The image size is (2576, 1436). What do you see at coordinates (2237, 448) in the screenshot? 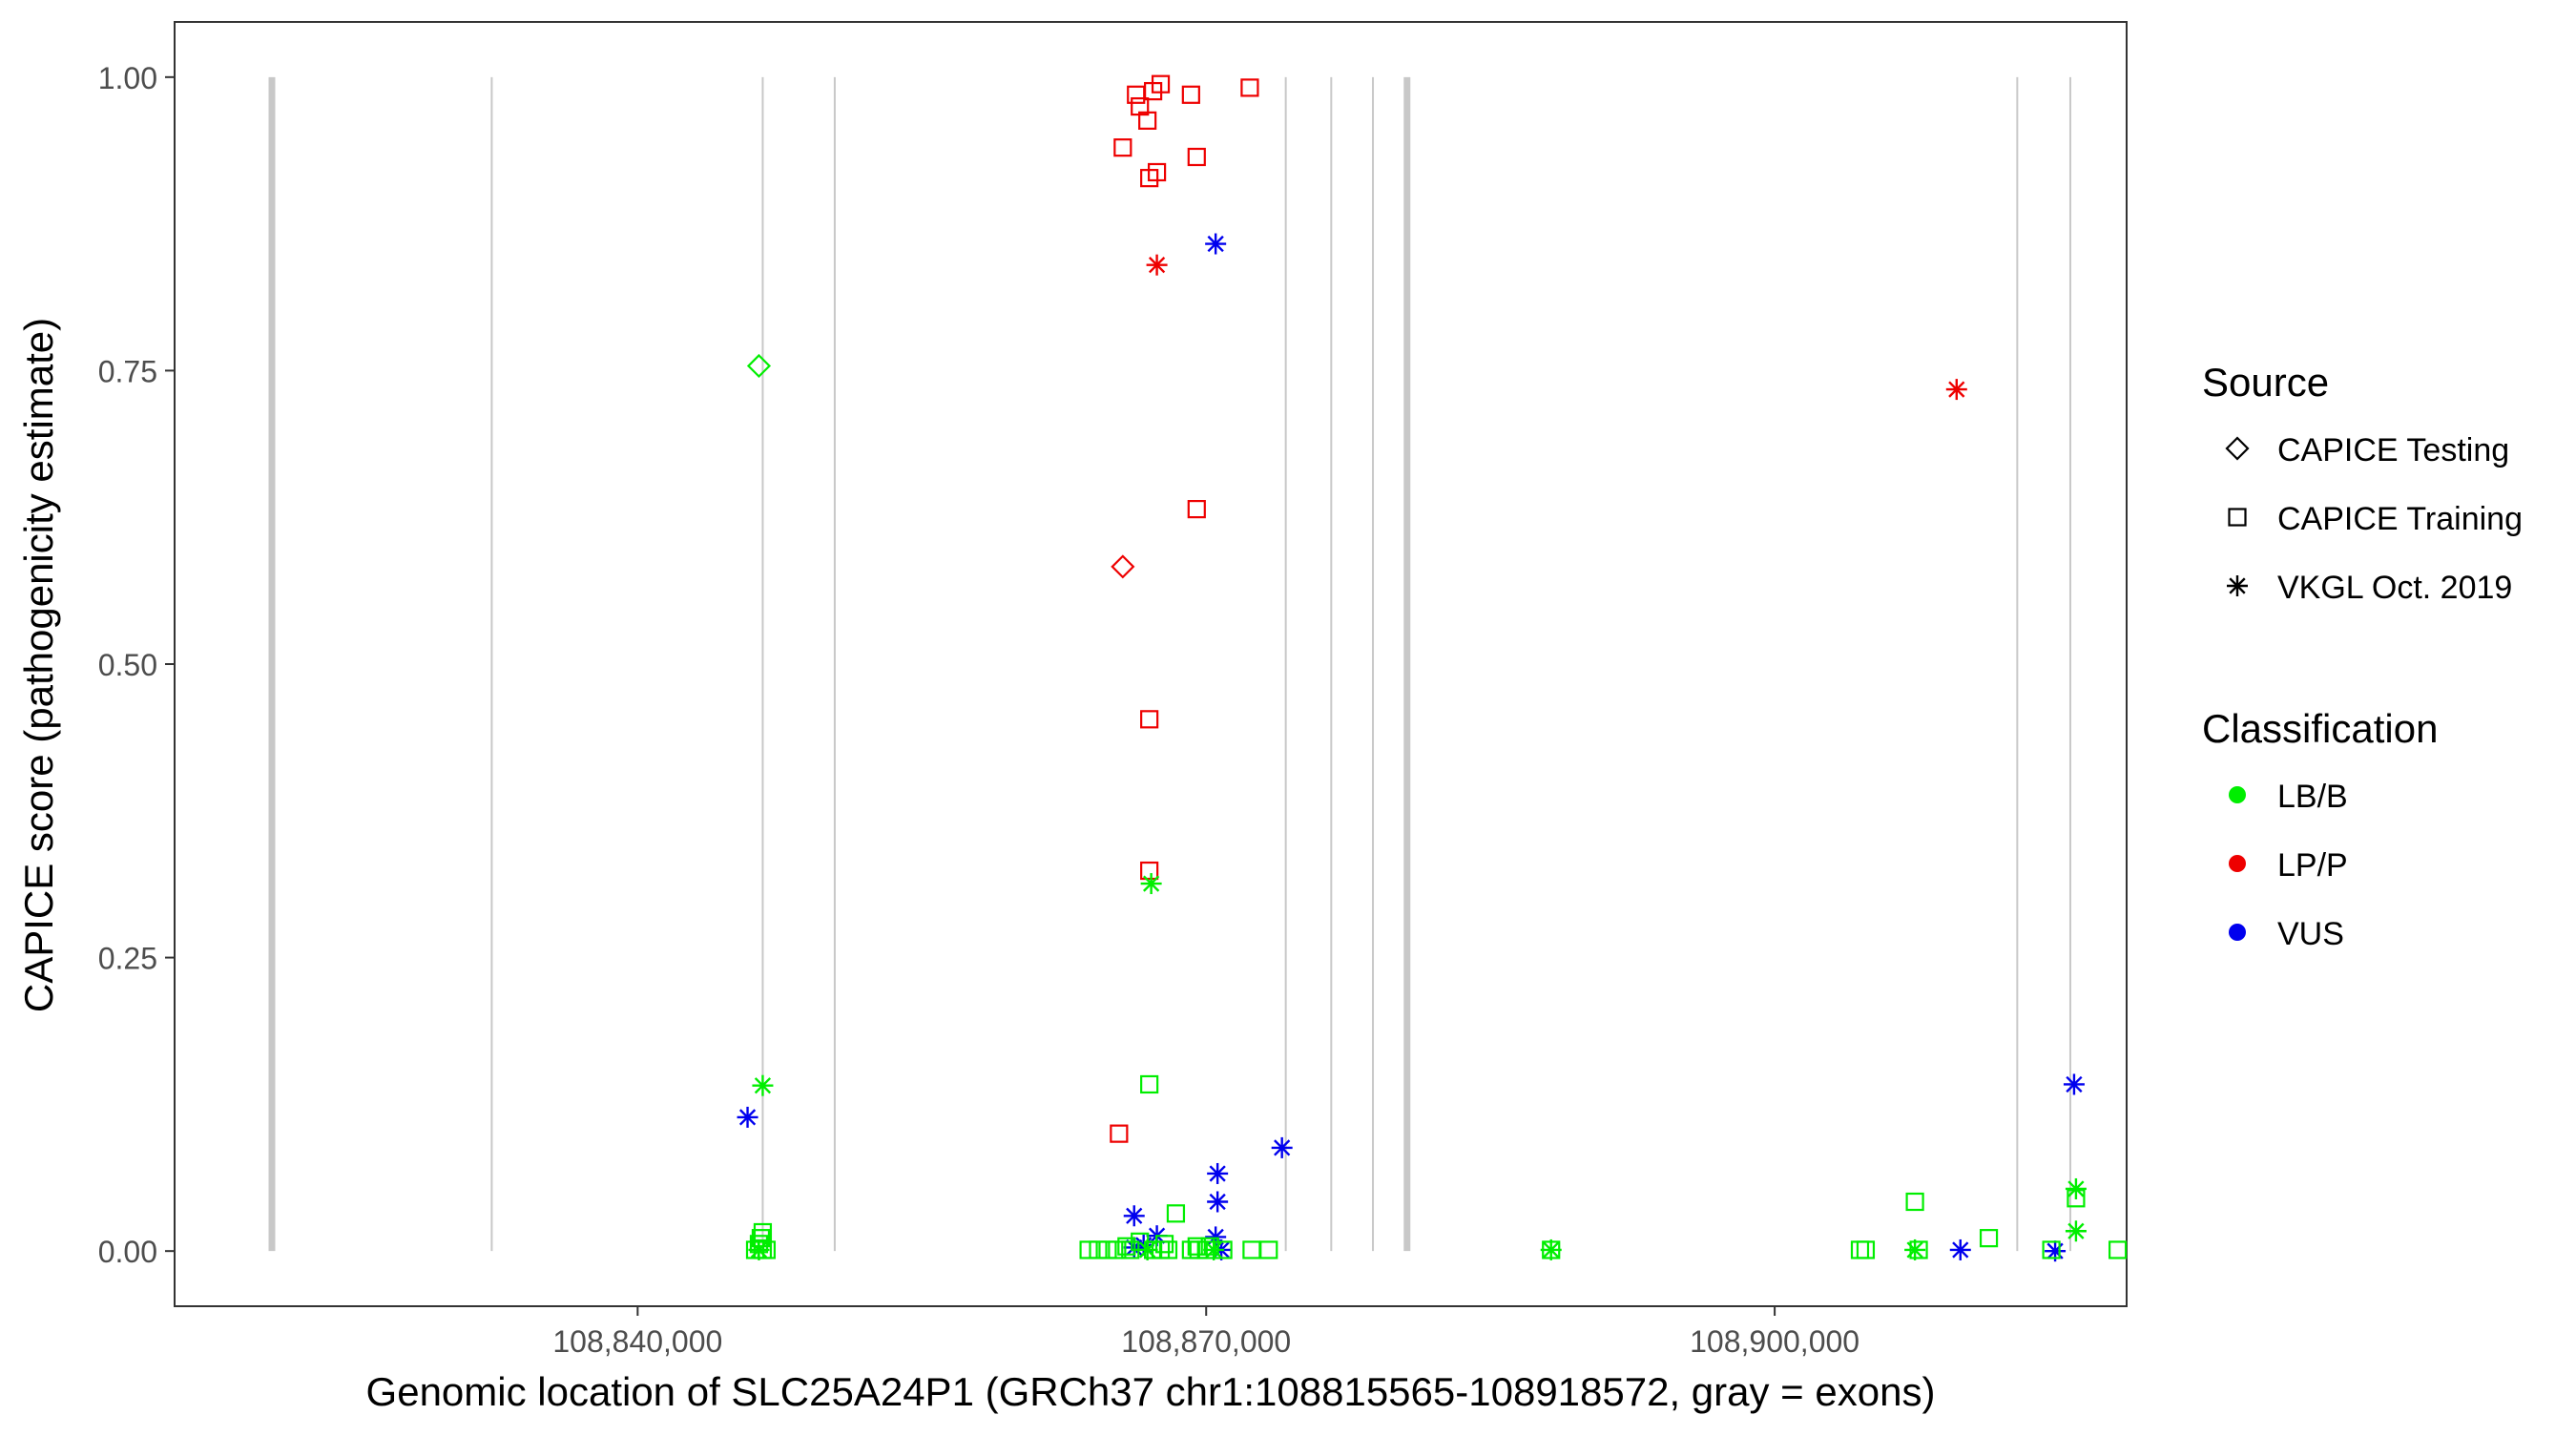
I see `legend-key-diamond` at bounding box center [2237, 448].